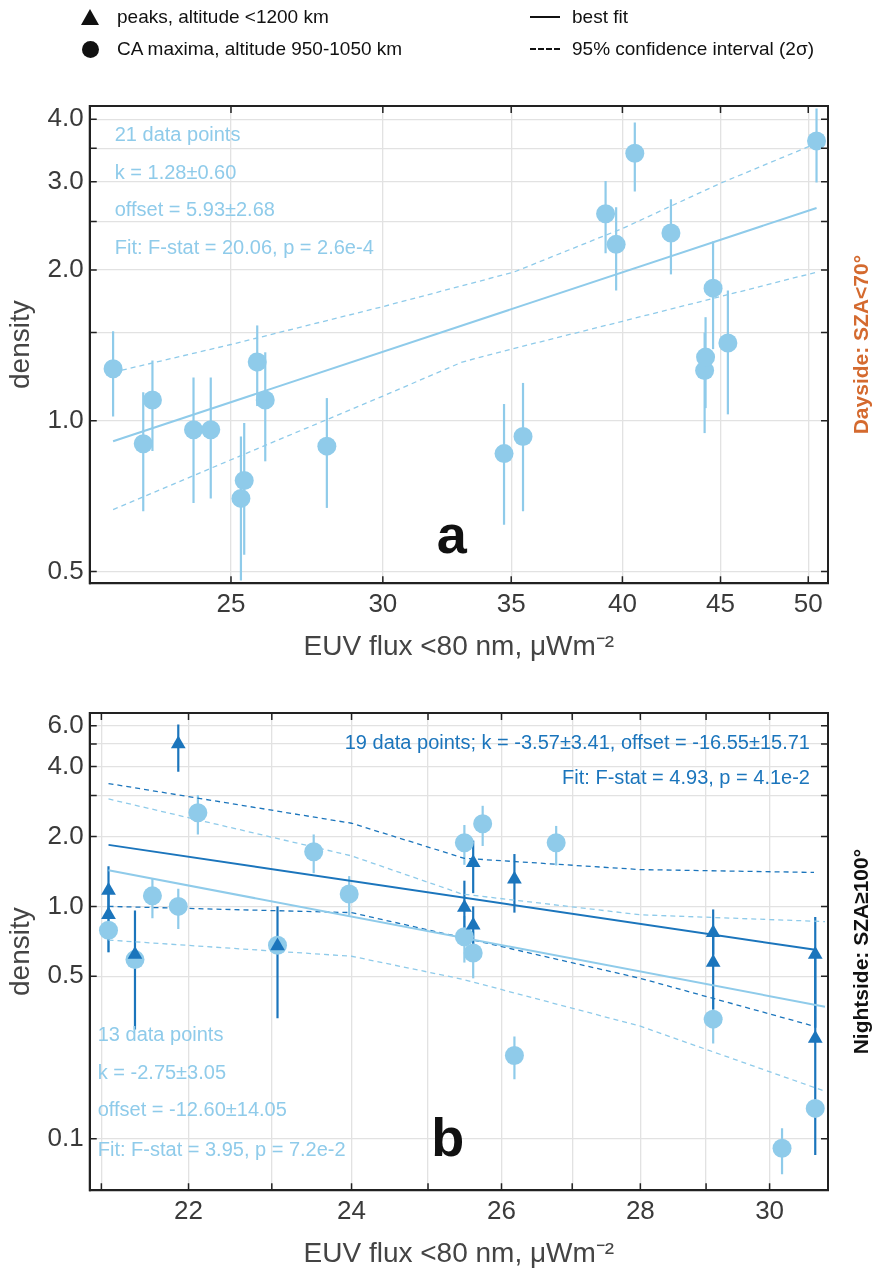 The image size is (886, 1275). I want to click on y-tick-label: 6.0, so click(65, 723).